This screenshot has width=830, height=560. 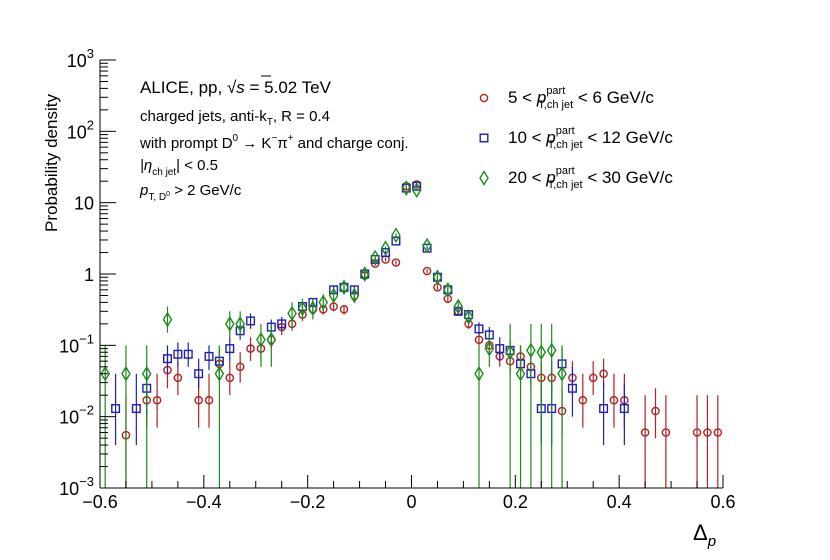 I want to click on x-tick-label: 0.6, so click(x=722, y=502).